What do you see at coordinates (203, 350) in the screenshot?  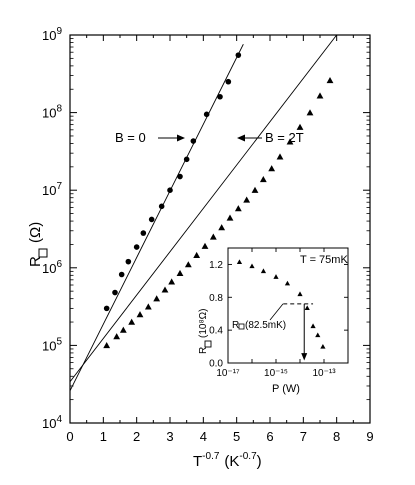 I see `inset-y-symbol: R` at bounding box center [203, 350].